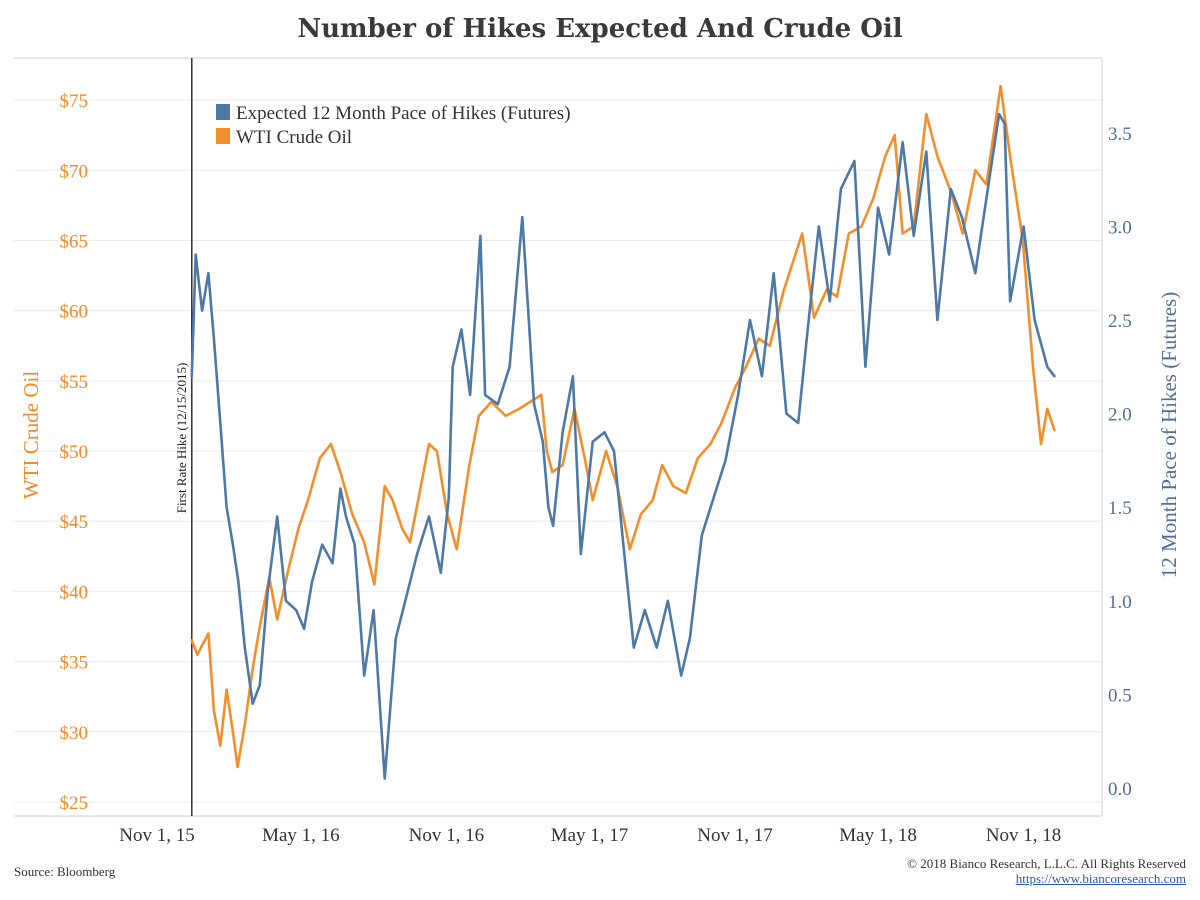  Describe the element at coordinates (74, 803) in the screenshot. I see `y-tick-left-25: $25` at that location.